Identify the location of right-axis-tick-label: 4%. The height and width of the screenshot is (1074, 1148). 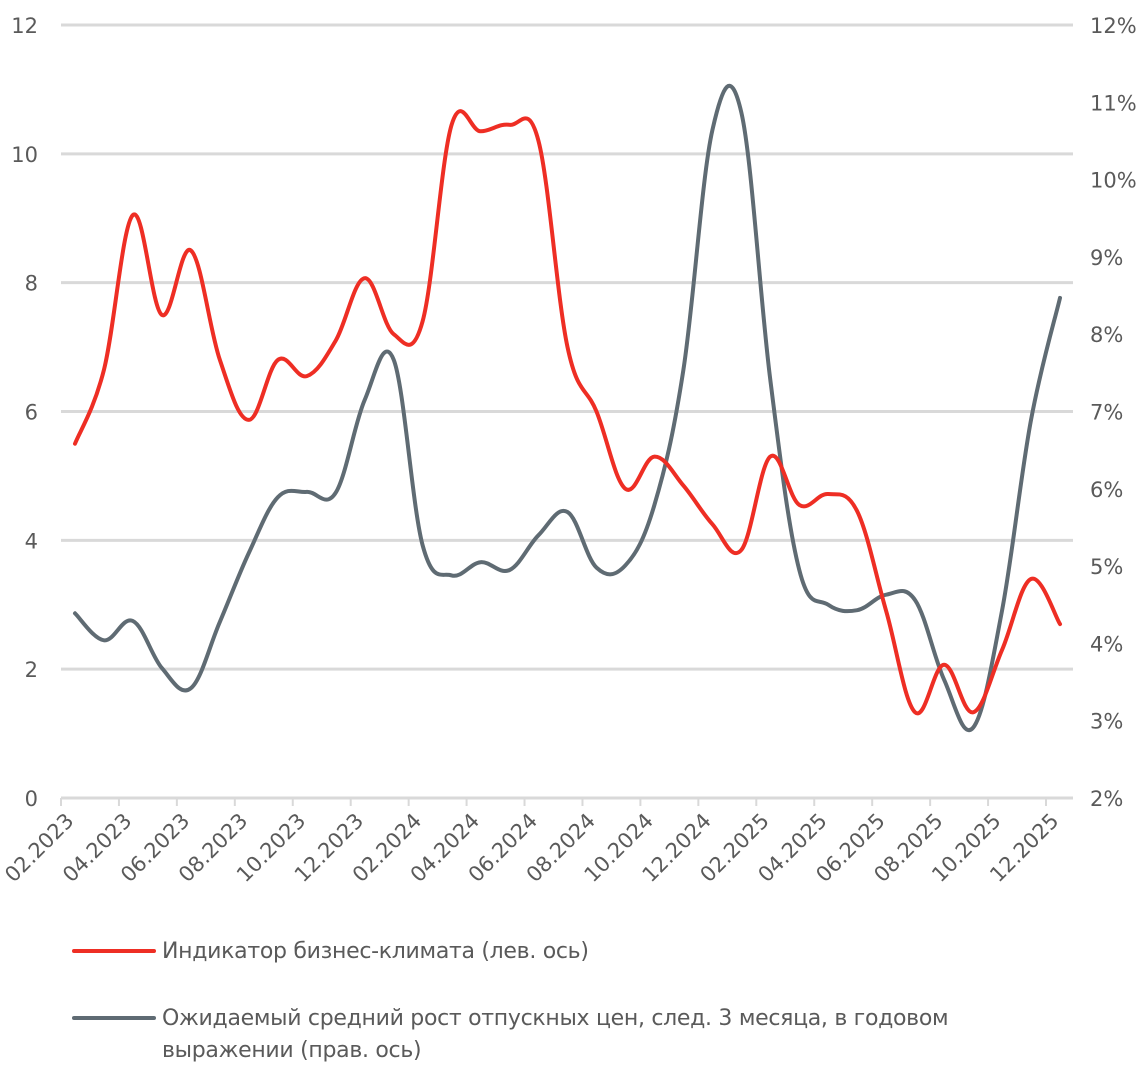
(1106, 644).